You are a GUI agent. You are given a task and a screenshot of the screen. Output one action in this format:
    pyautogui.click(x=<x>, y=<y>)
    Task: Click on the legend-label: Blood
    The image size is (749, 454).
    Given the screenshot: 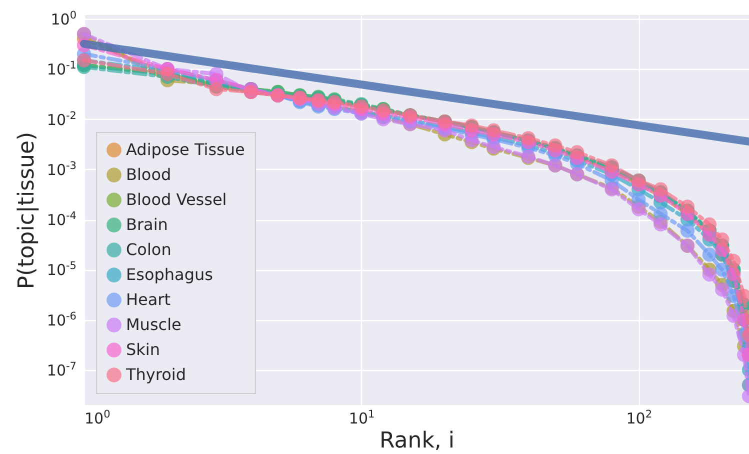 What is the action you would take?
    pyautogui.click(x=149, y=174)
    